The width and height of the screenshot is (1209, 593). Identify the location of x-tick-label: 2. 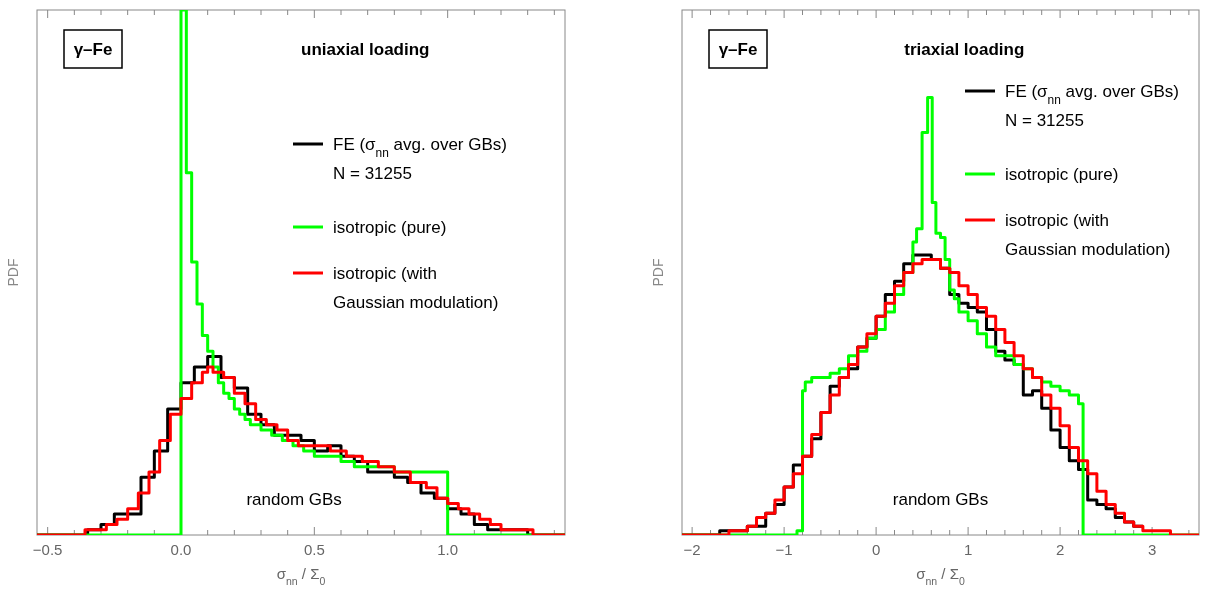
(1060, 549).